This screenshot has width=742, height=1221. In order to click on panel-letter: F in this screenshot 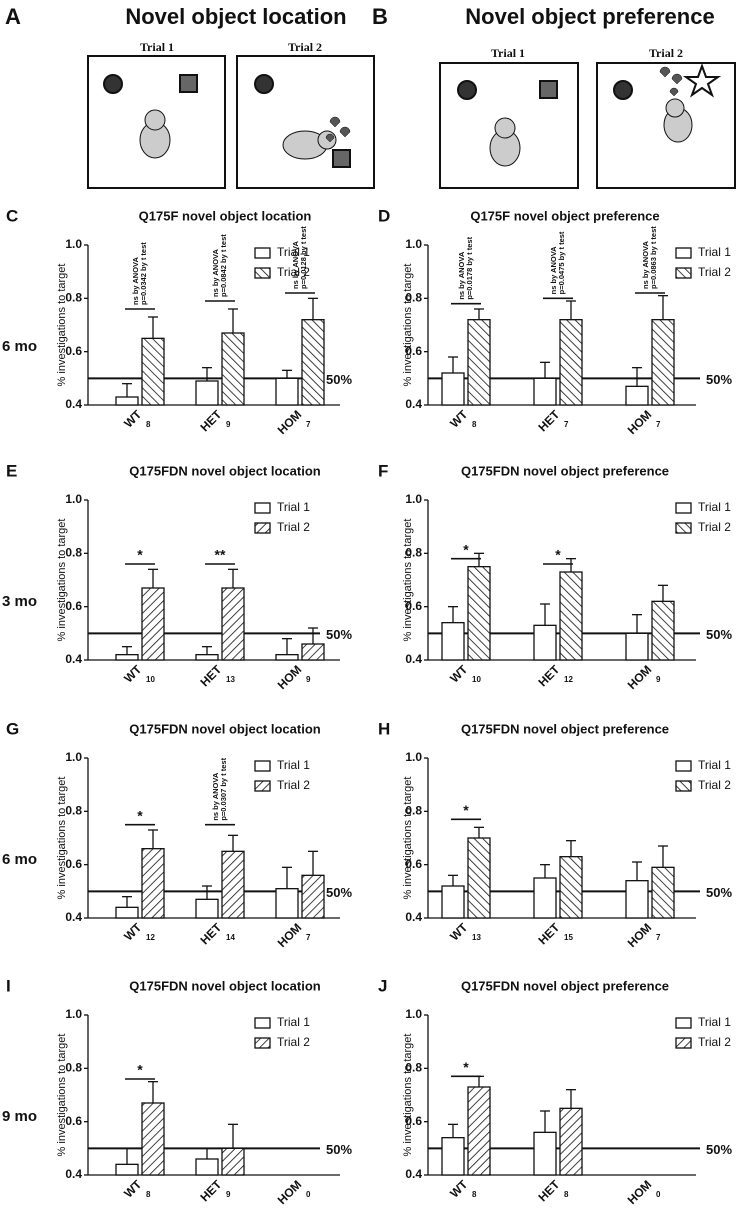, I will do `click(383, 470)`.